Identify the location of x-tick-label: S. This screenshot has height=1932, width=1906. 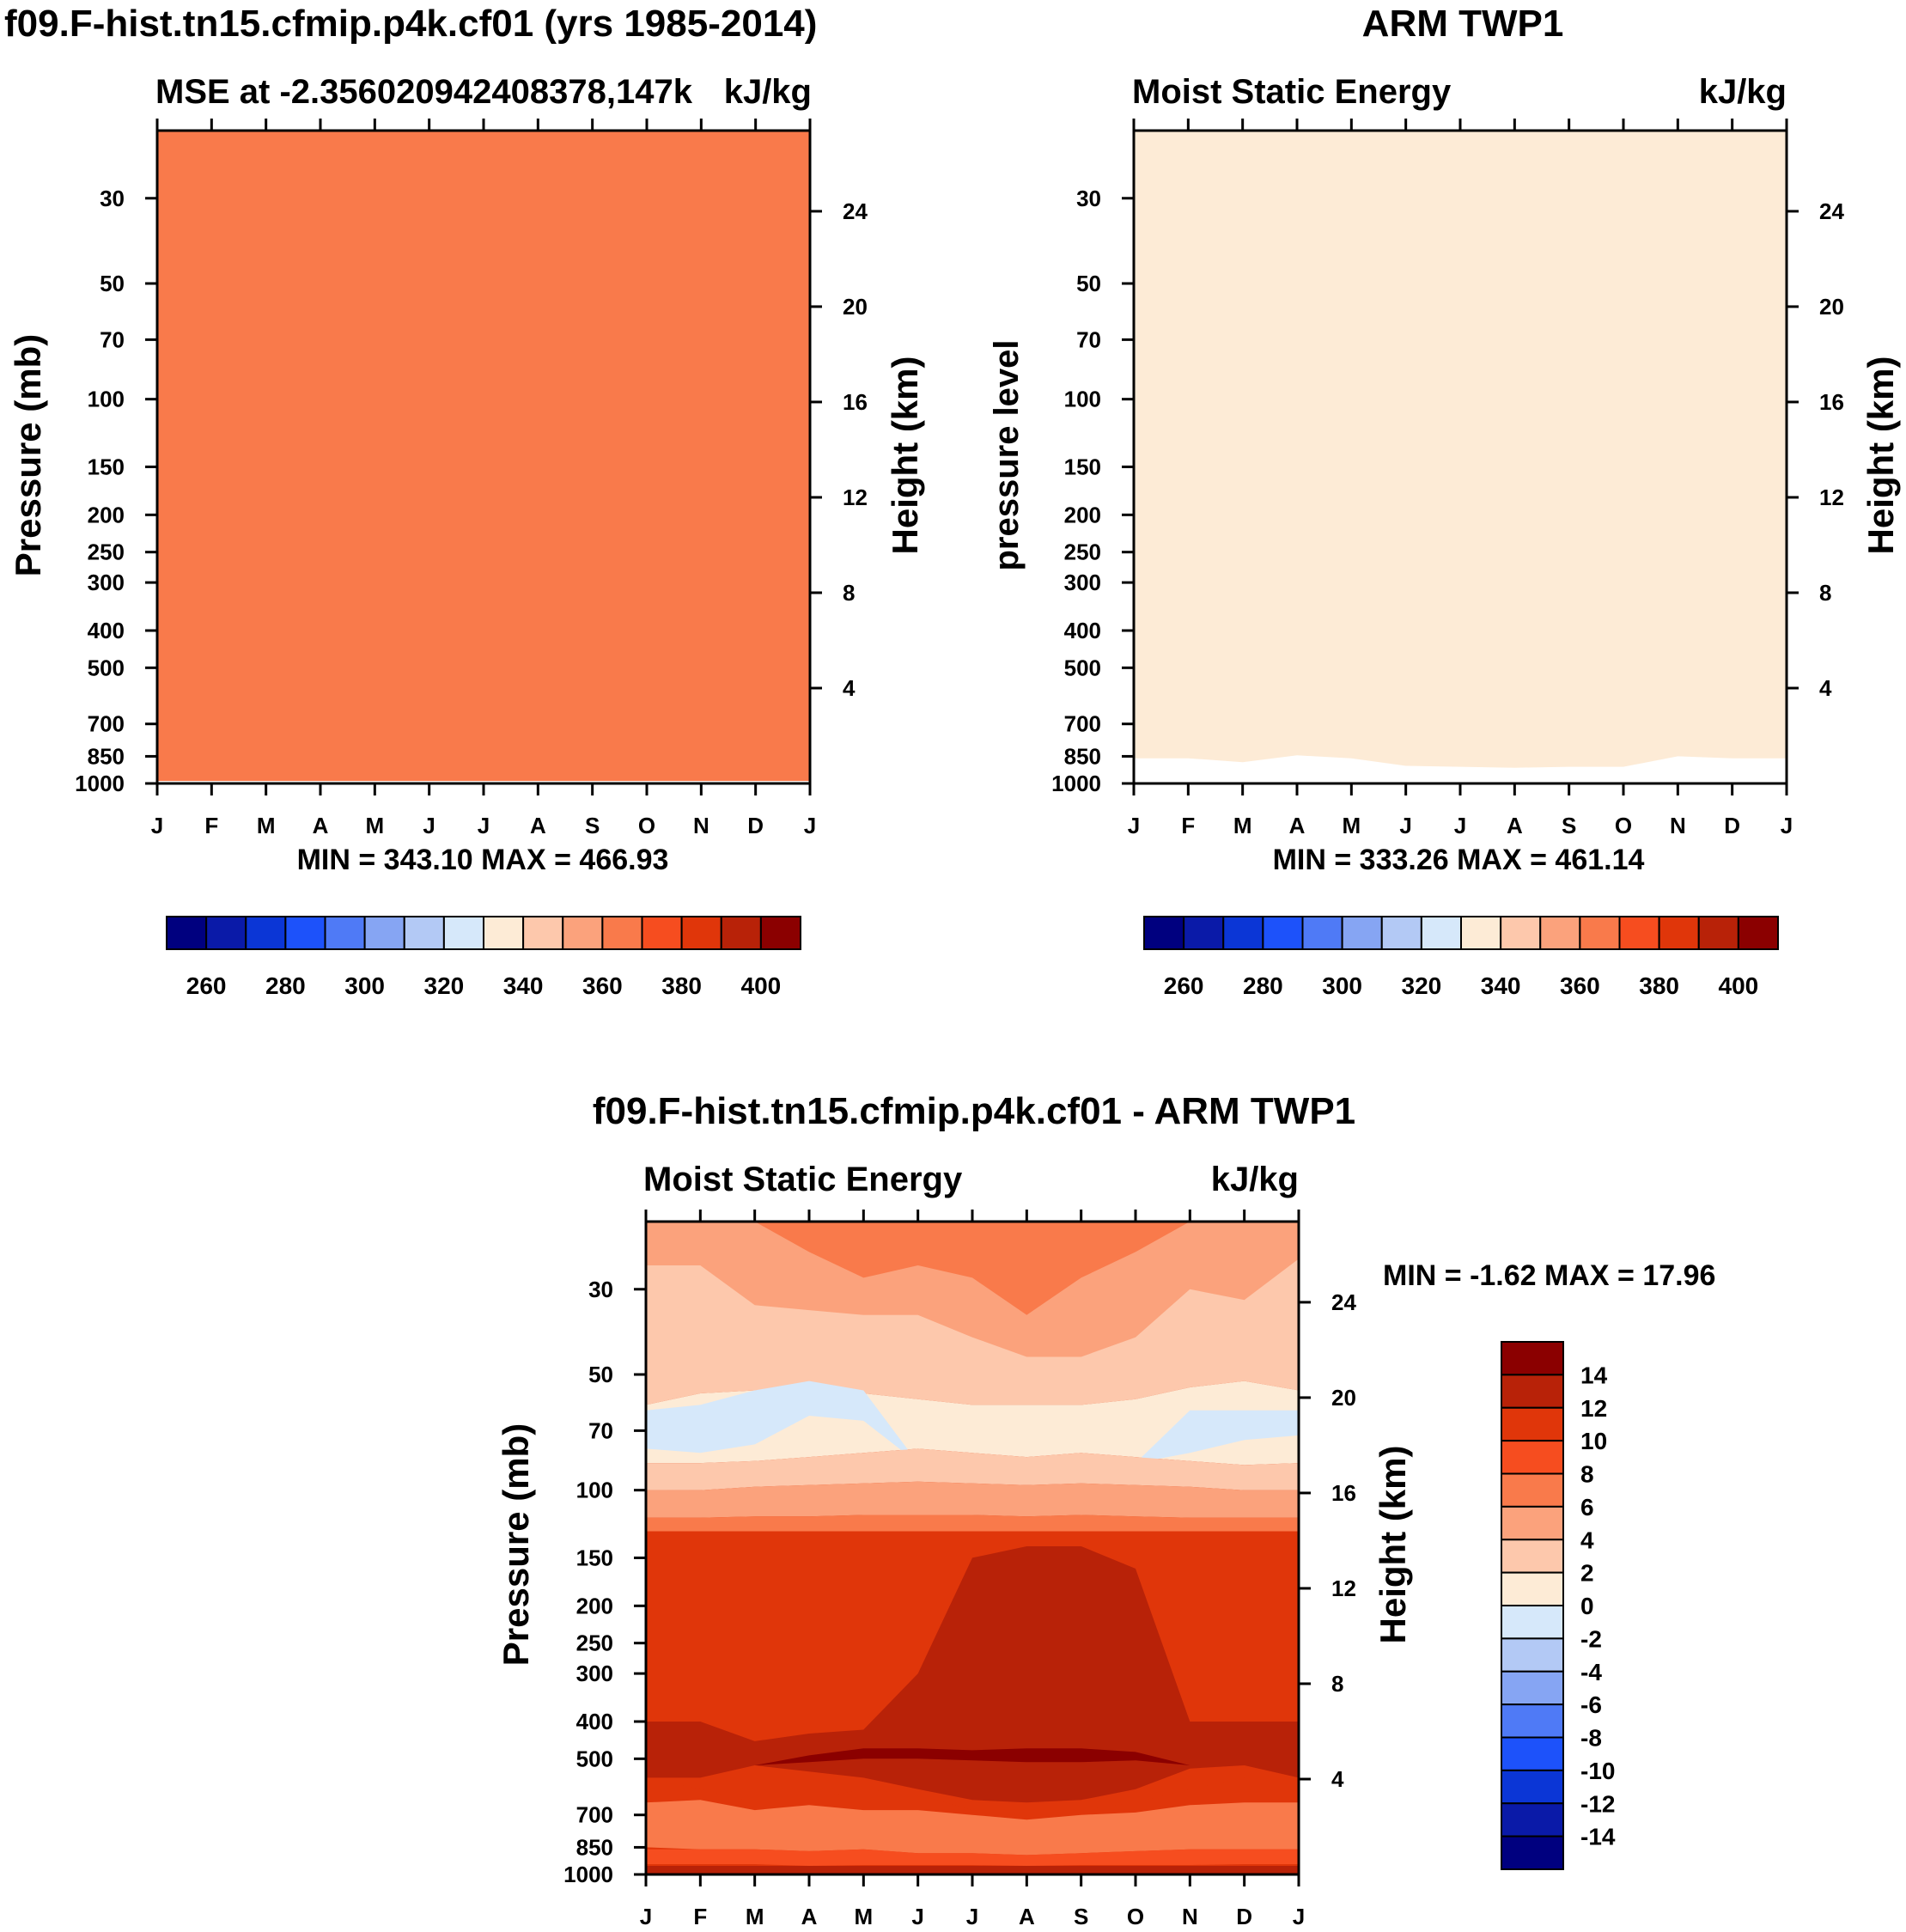
(1081, 1916).